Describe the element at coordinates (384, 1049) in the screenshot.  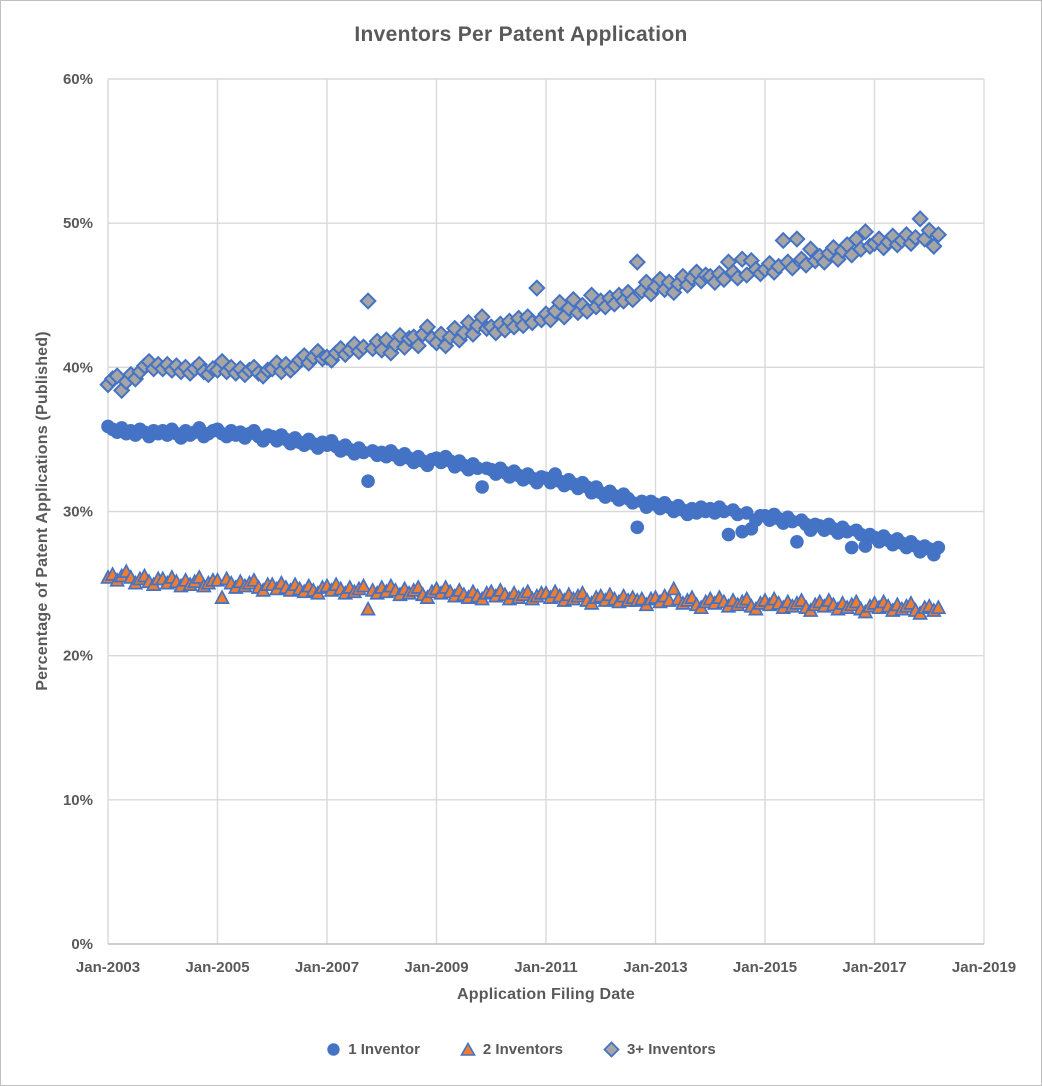
I see `legend-label: 1 Inventor` at that location.